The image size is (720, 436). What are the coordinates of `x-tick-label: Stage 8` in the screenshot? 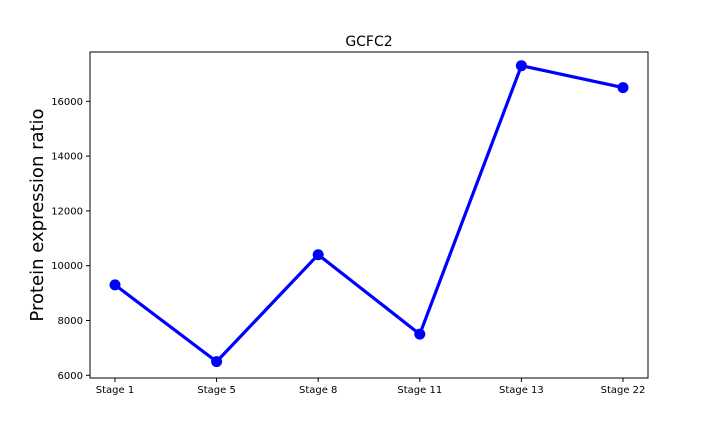 It's located at (318, 390).